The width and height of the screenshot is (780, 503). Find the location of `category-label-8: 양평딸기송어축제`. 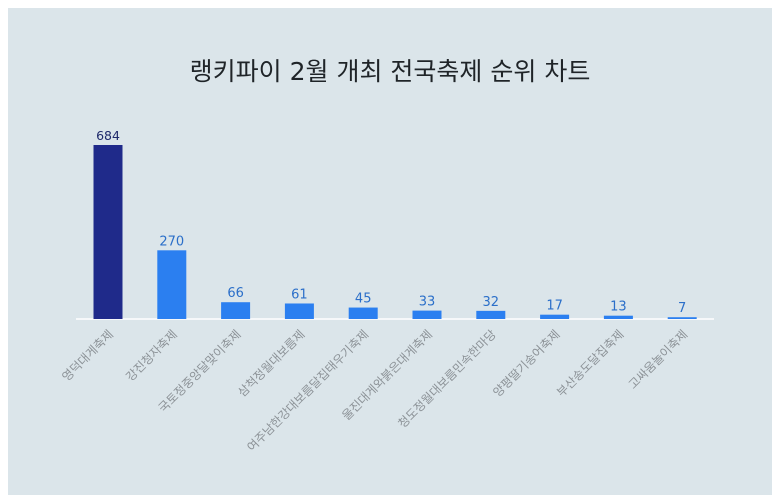

category-label-8: 양평딸기송어축제 is located at coordinates (526, 363).